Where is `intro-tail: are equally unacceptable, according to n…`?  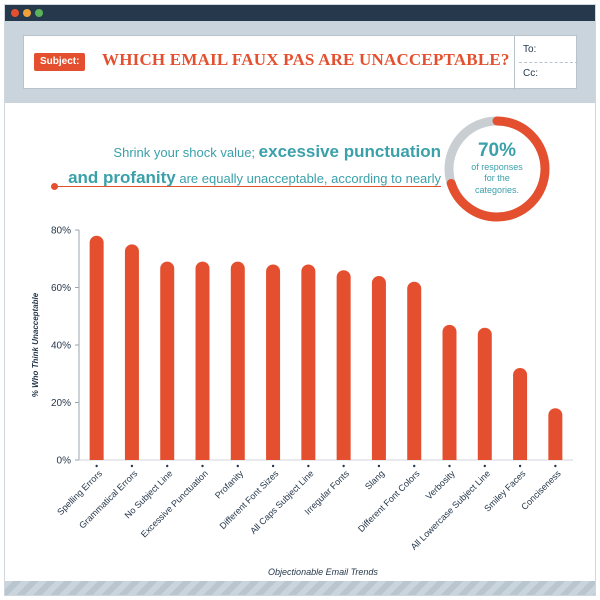
intro-tail: are equally unacceptable, according to n… is located at coordinates (308, 178).